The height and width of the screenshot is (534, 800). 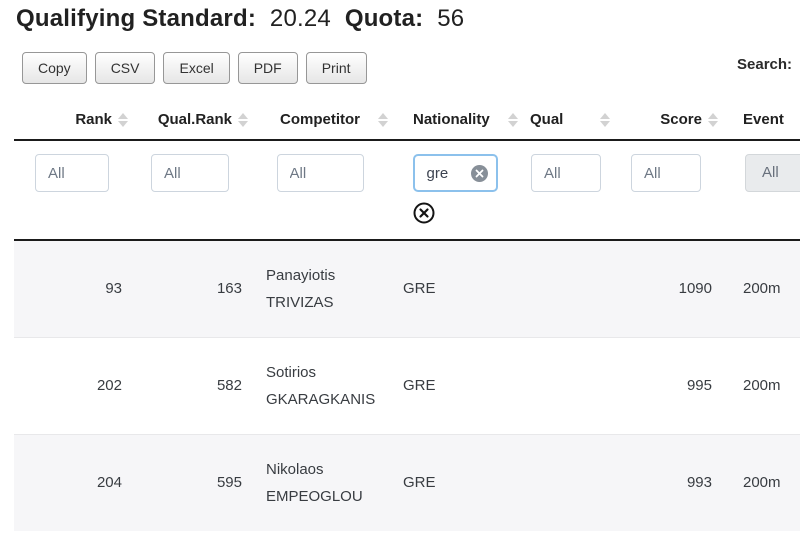 What do you see at coordinates (113, 289) in the screenshot?
I see `rank-cell: 93` at bounding box center [113, 289].